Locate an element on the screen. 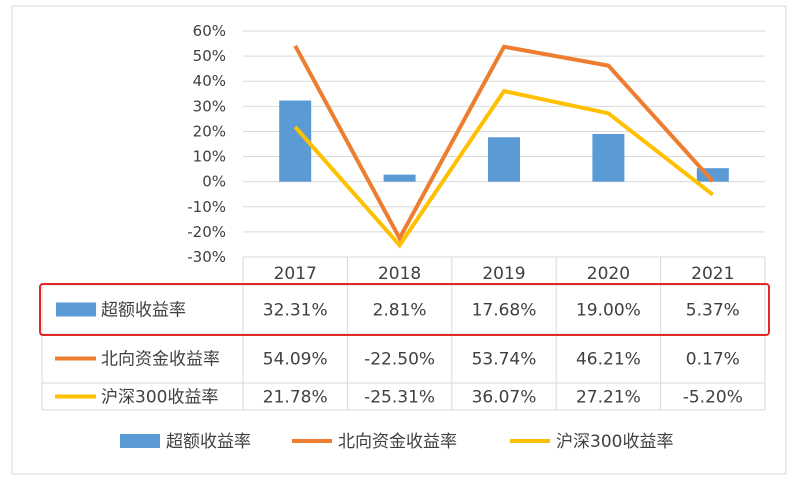  legend-key is located at coordinates (140, 441).